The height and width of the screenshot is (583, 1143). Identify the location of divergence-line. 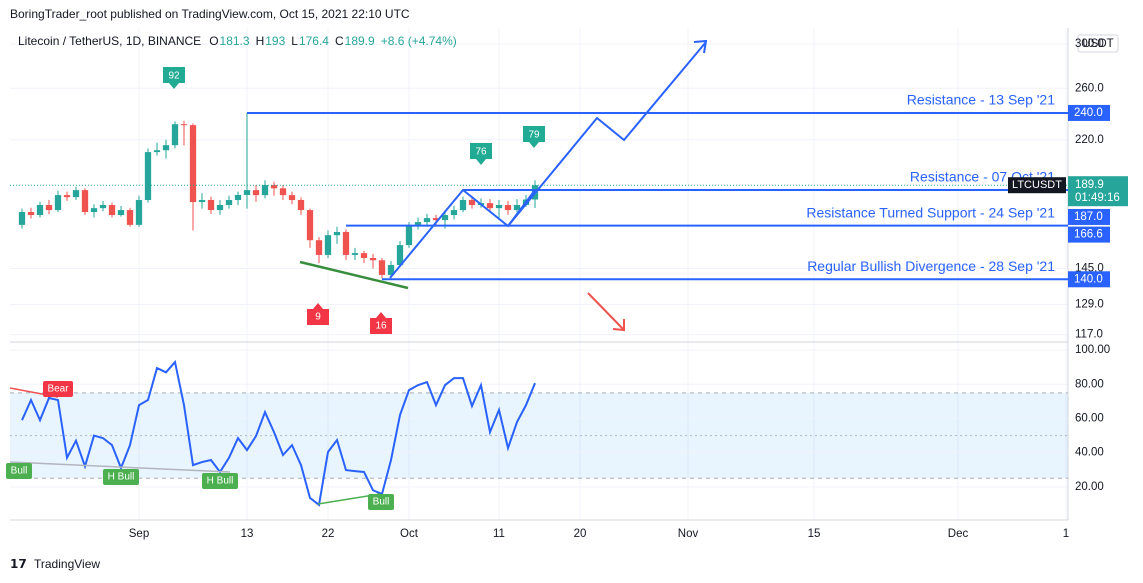
(354, 275).